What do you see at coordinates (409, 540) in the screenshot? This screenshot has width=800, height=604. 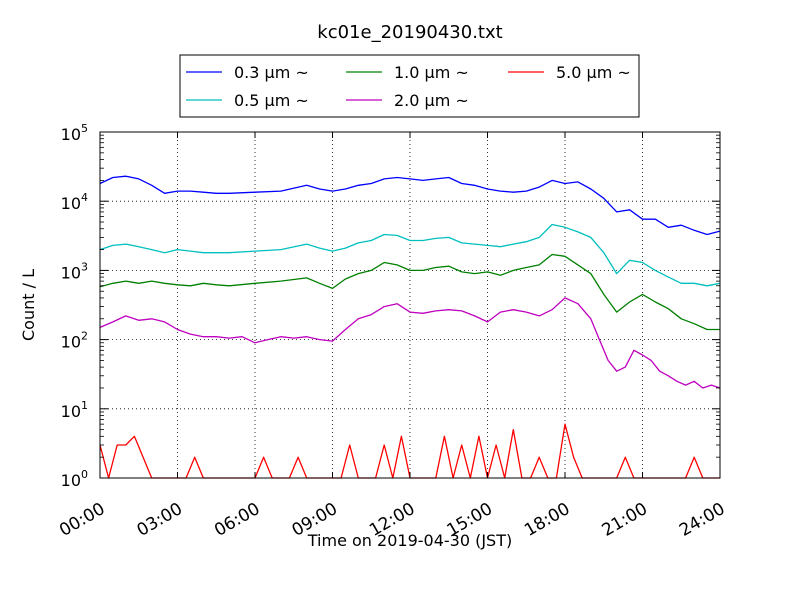 I see `x-axis-label: Time on 2019-04-30 (JST)` at bounding box center [409, 540].